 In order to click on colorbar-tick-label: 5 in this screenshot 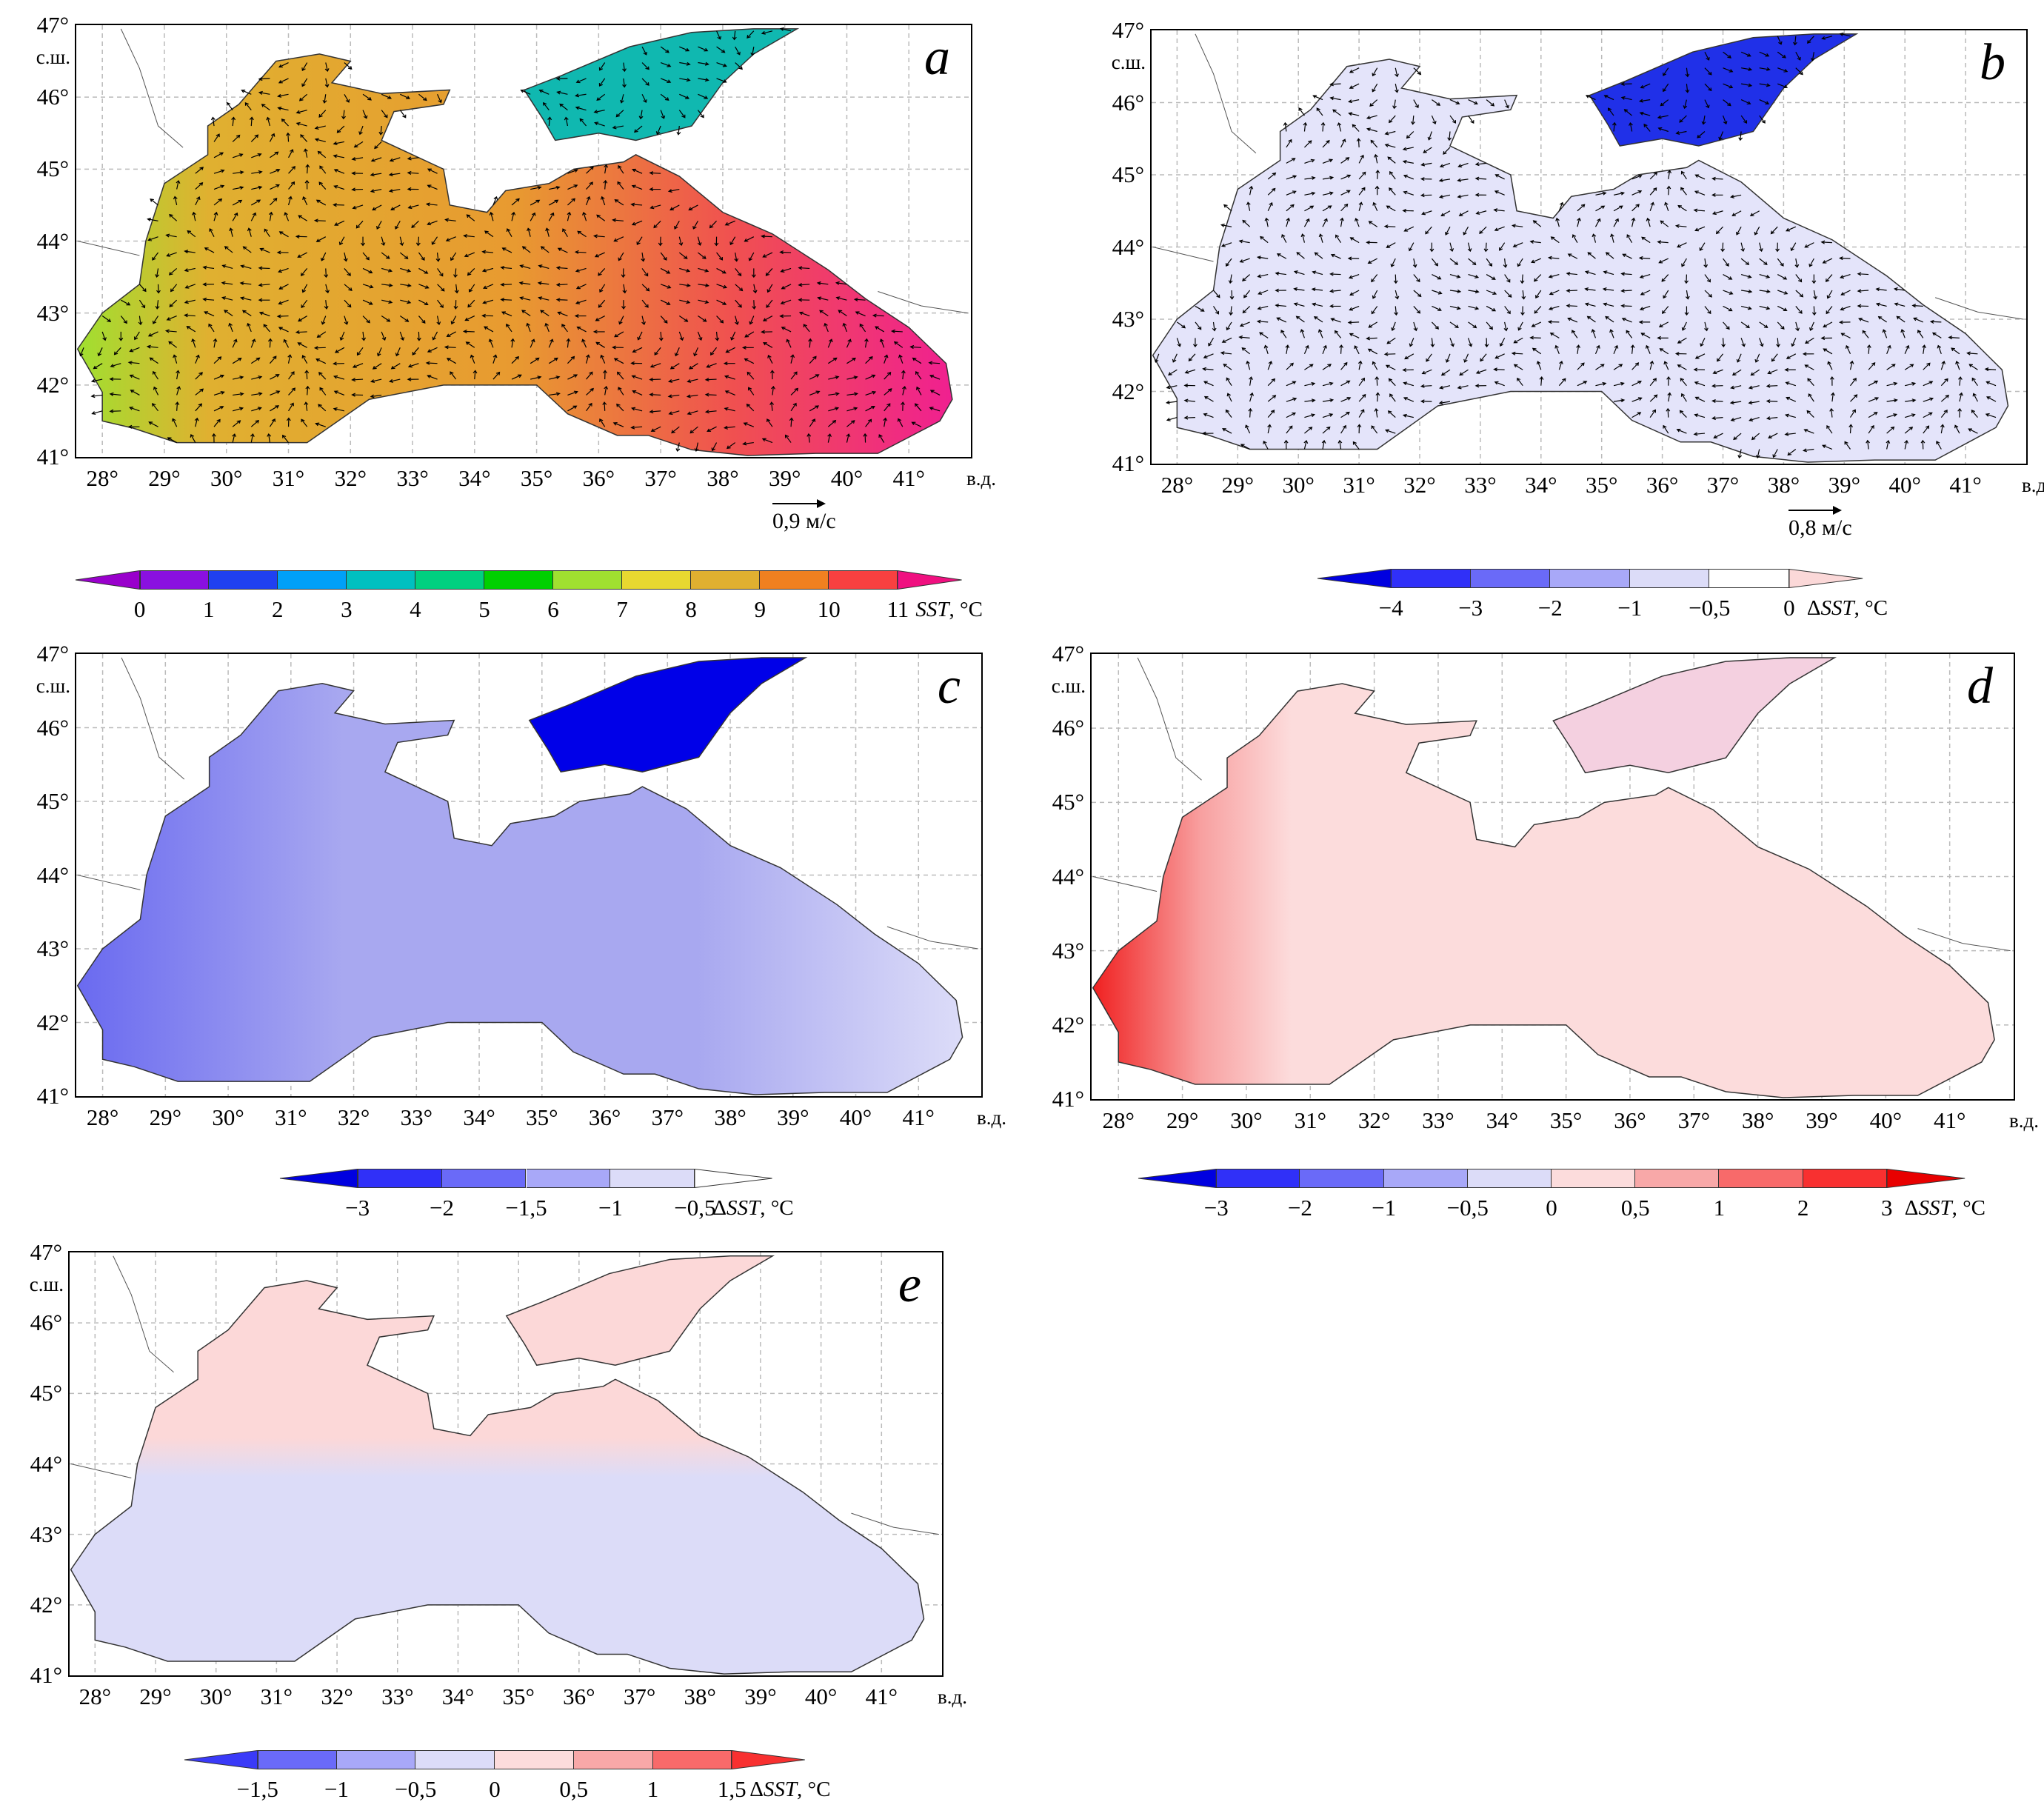, I will do `click(484, 609)`.